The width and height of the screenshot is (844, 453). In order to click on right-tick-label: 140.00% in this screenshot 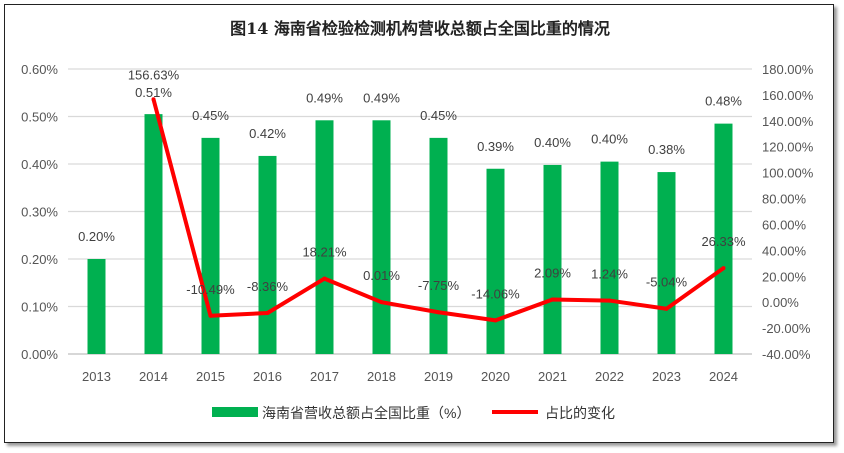, I will do `click(788, 121)`.